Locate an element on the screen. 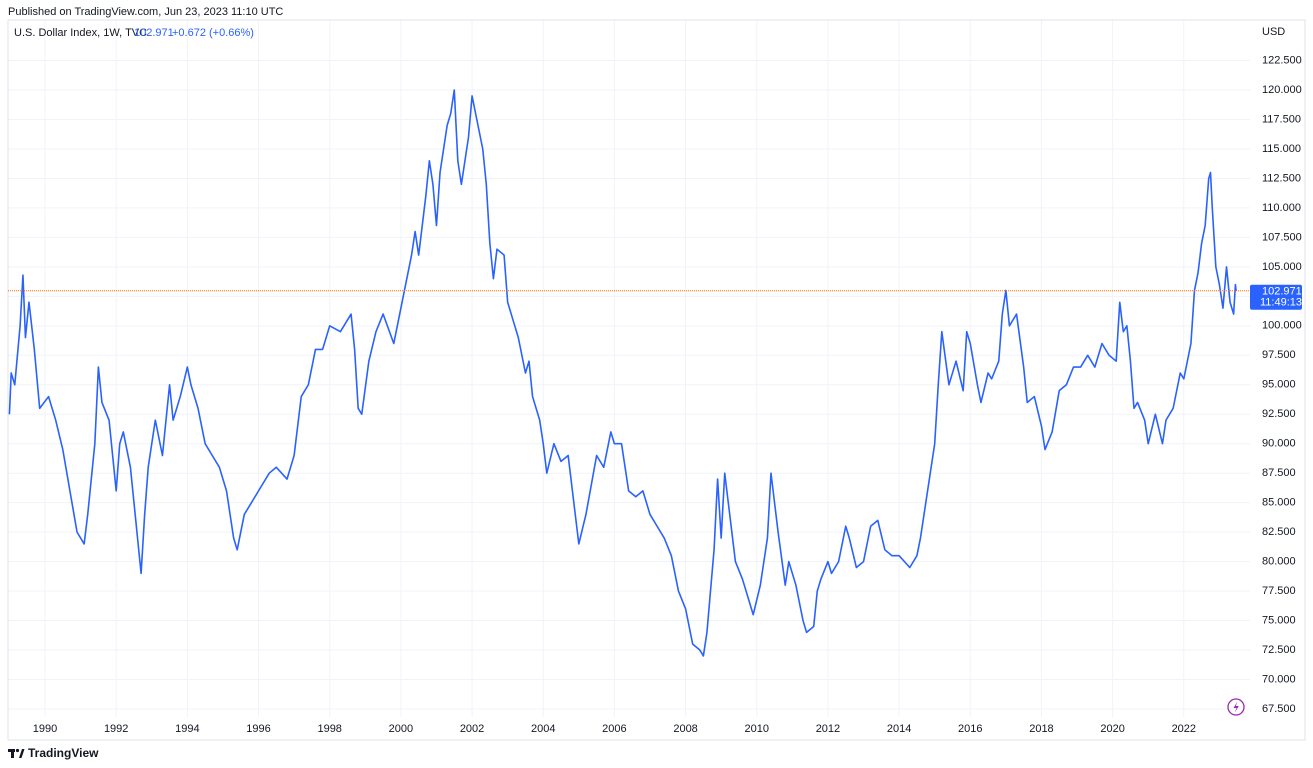 This screenshot has height=768, width=1313. y-tick-label: 72.500 is located at coordinates (1279, 650).